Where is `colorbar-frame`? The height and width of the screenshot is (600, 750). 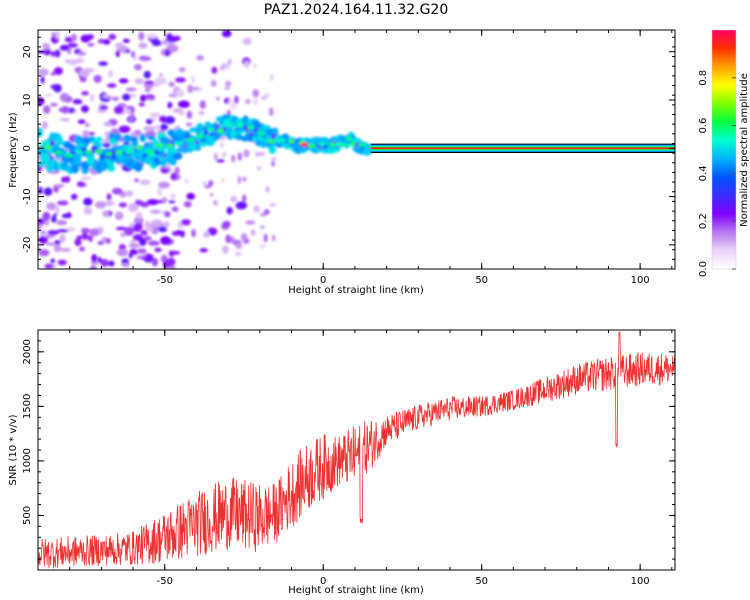 colorbar-frame is located at coordinates (724, 149).